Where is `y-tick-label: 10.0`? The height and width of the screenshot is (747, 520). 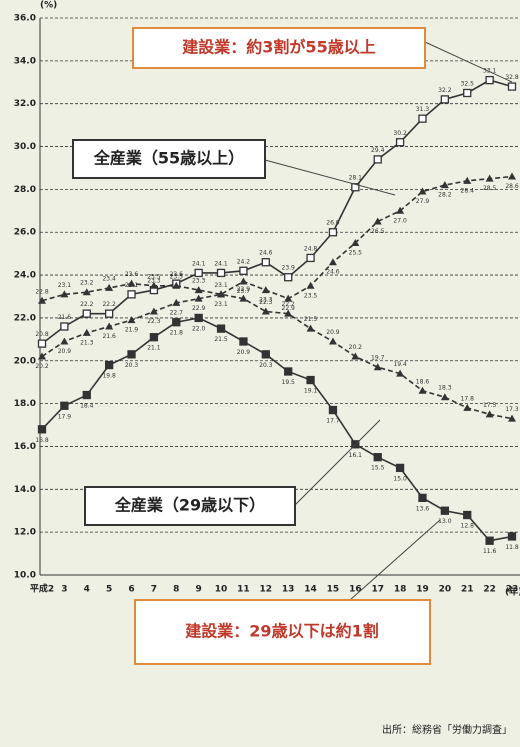 y-tick-label: 10.0 is located at coordinates (25, 576).